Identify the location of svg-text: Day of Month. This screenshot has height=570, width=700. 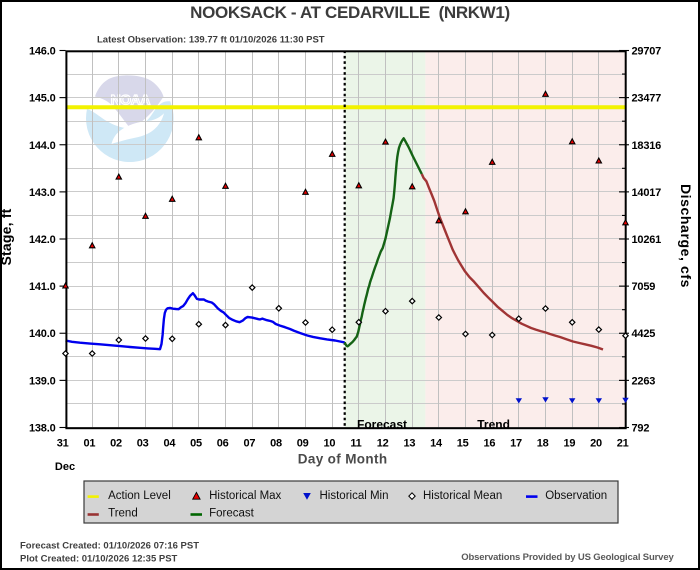
(343, 459).